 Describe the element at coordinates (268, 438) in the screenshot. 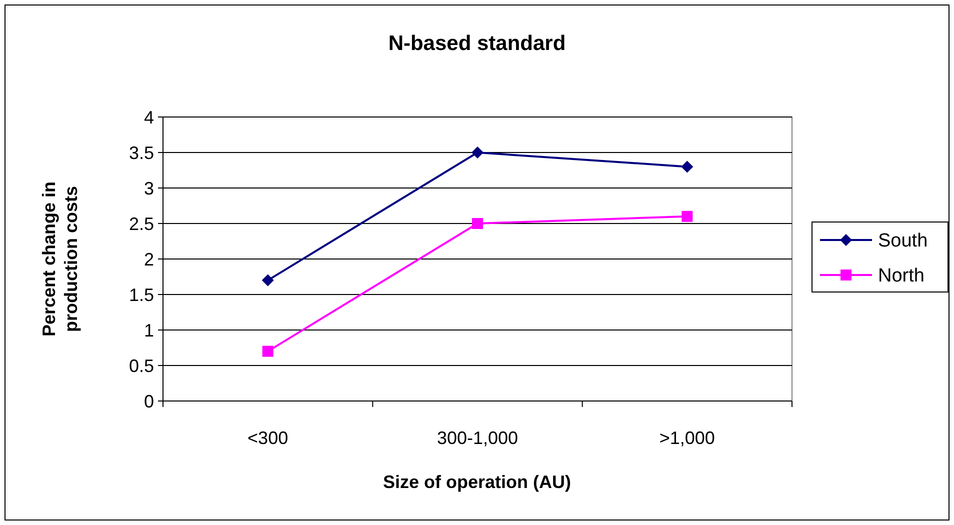

I see `x-tick-label: <300` at that location.